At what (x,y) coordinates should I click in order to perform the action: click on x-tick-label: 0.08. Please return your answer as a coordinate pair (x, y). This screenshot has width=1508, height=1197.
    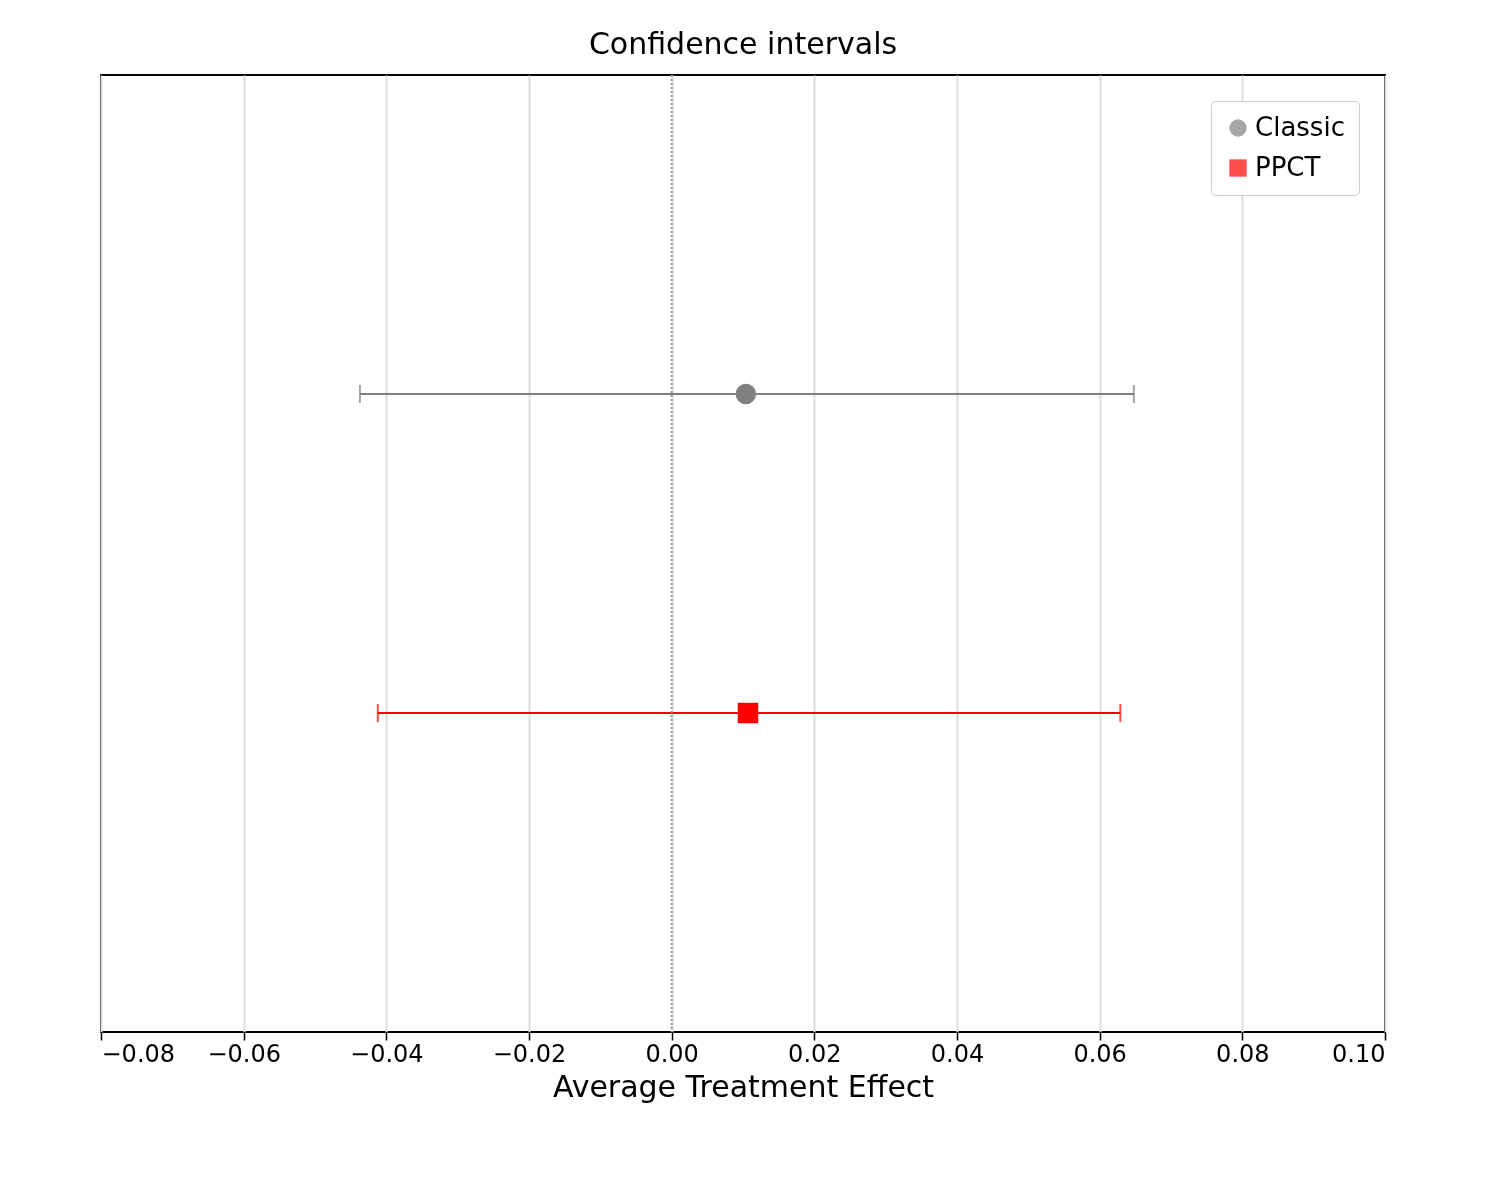
    Looking at the image, I should click on (1243, 1053).